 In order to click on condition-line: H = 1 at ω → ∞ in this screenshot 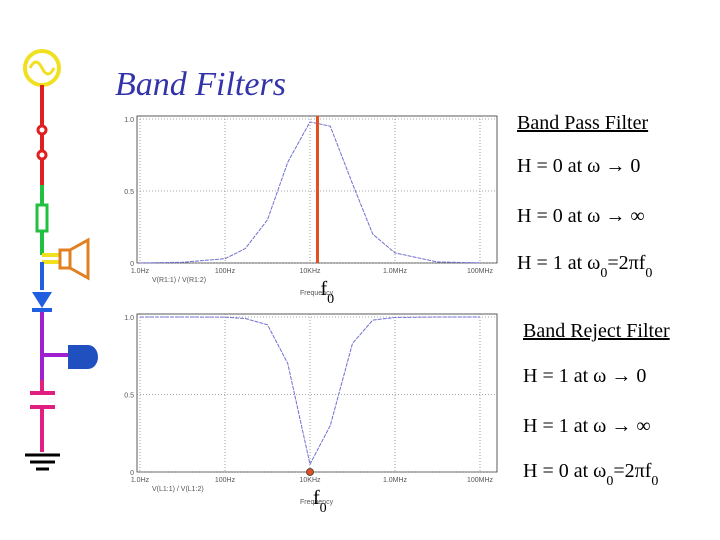, I will do `click(587, 426)`.